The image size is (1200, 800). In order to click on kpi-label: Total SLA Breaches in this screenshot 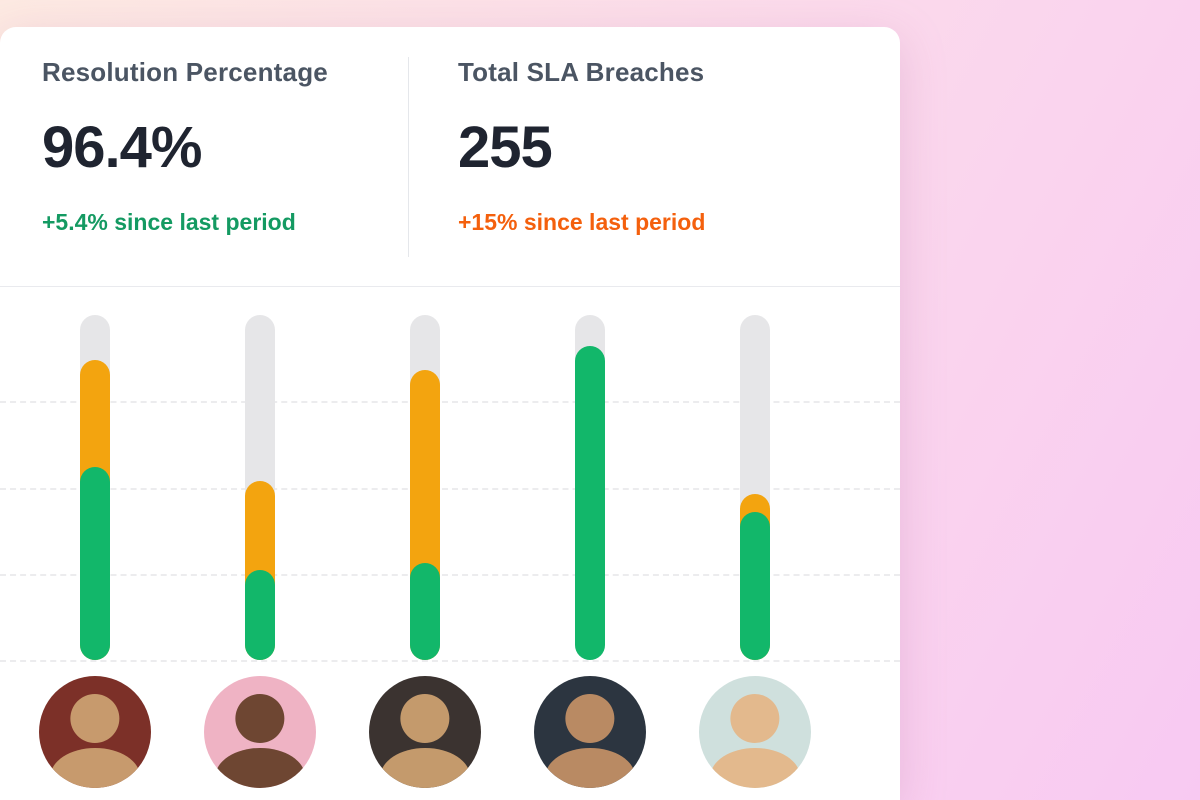, I will do `click(581, 72)`.